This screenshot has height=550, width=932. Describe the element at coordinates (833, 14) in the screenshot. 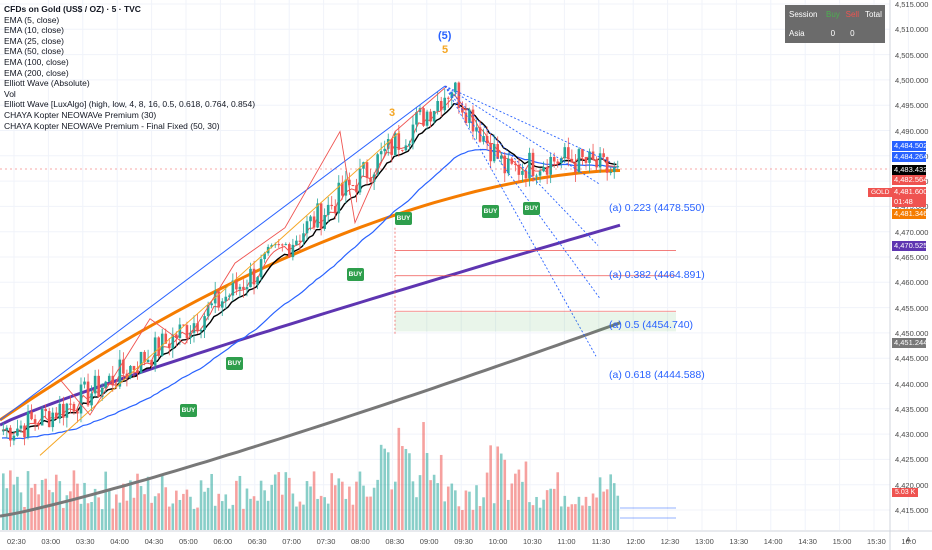

I see `buy-header: Buy` at that location.